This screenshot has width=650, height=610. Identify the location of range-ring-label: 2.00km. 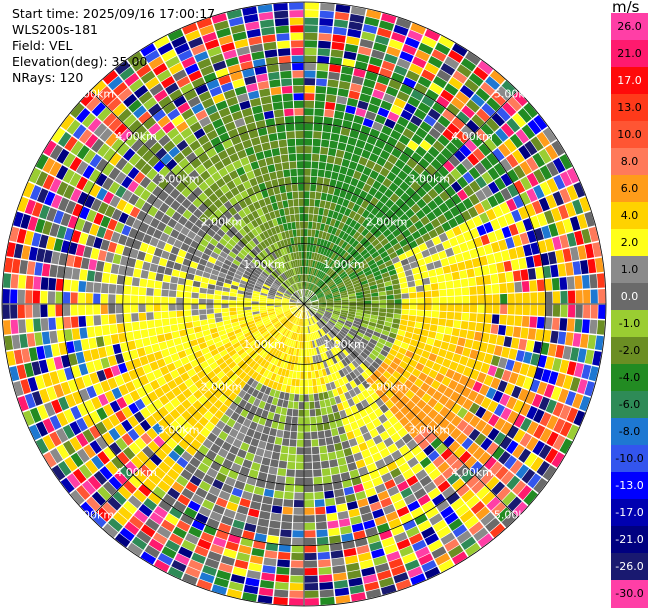
(387, 387).